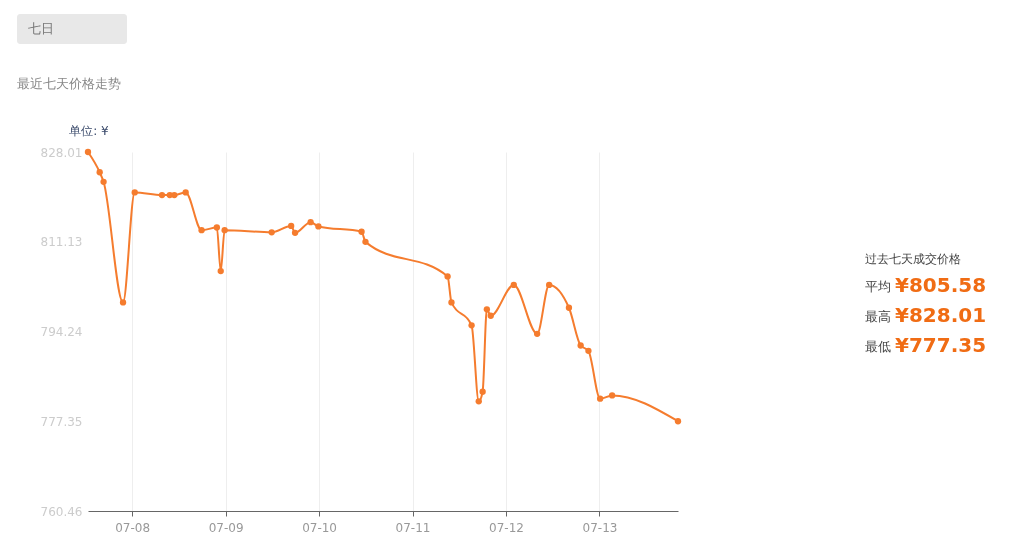  Describe the element at coordinates (413, 527) in the screenshot. I see `x-tick-label: 07-11` at that location.